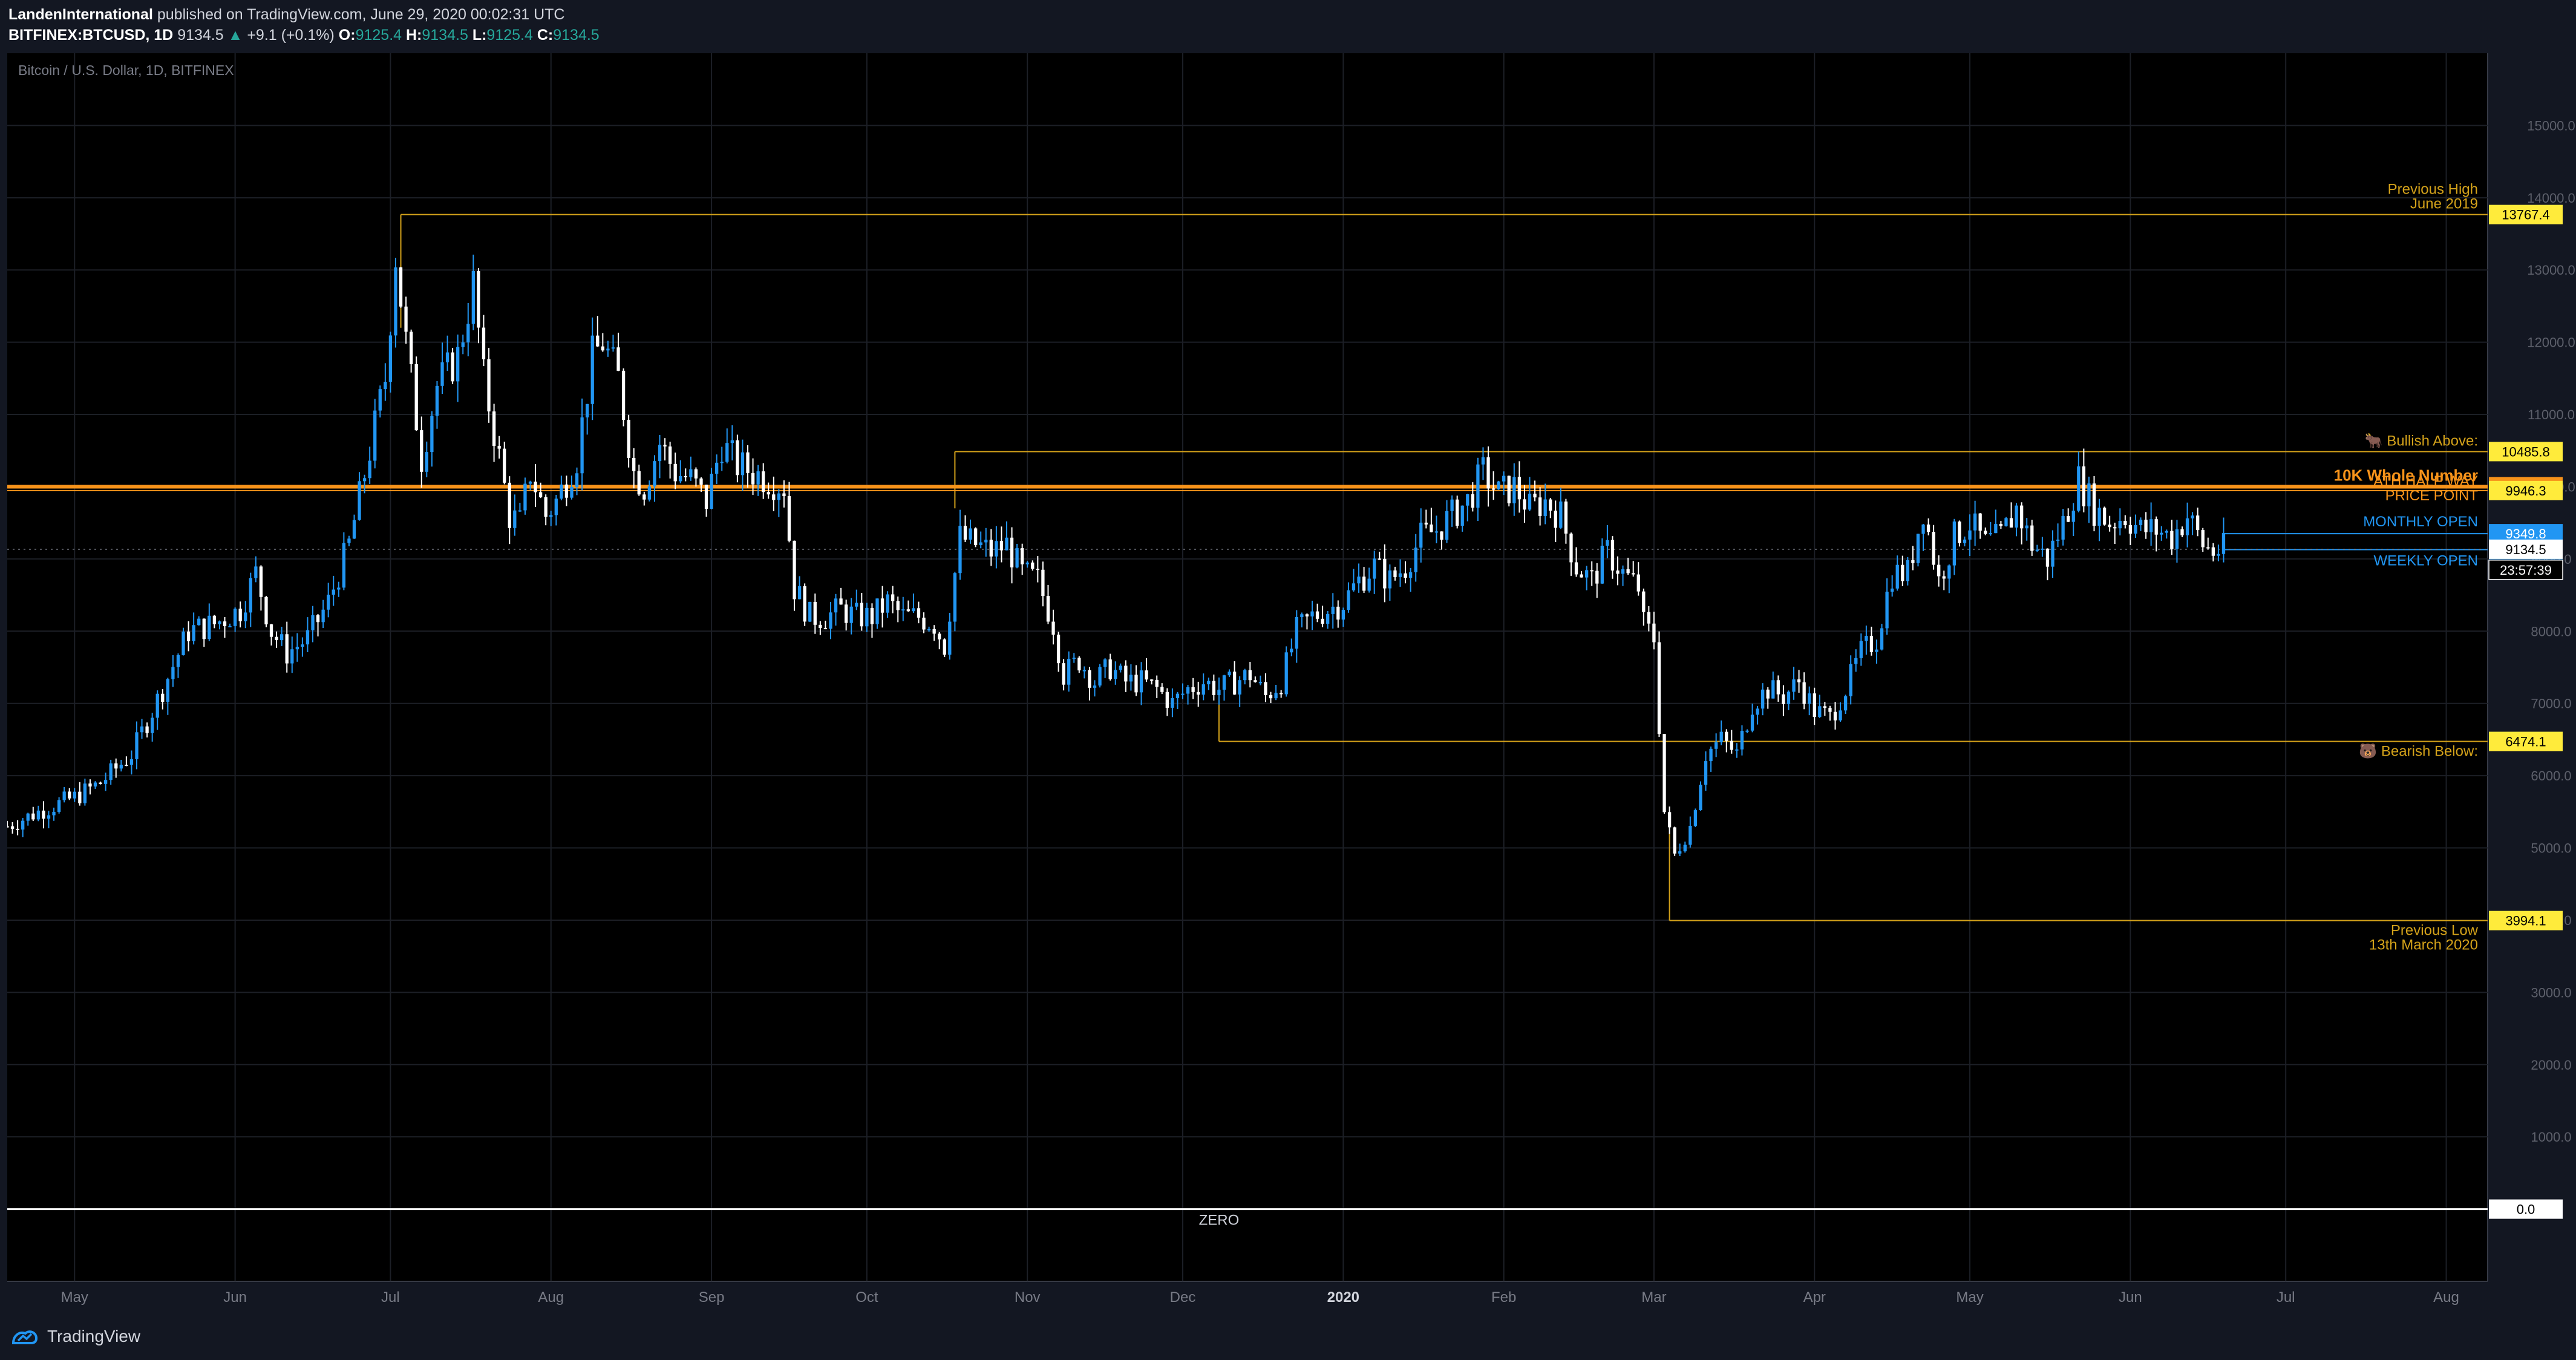 The image size is (2576, 1360). What do you see at coordinates (80, 14) in the screenshot?
I see `author-name: LandenInternational` at bounding box center [80, 14].